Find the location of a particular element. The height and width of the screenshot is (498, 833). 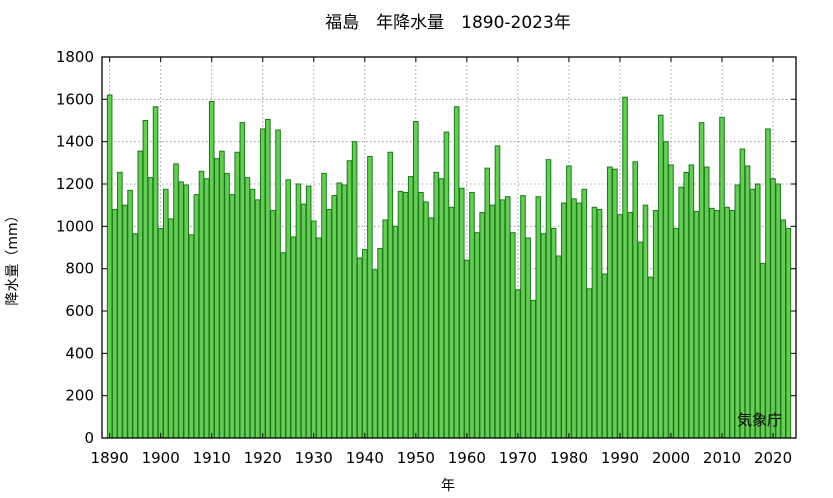

bar-1993 is located at coordinates (635, 300).